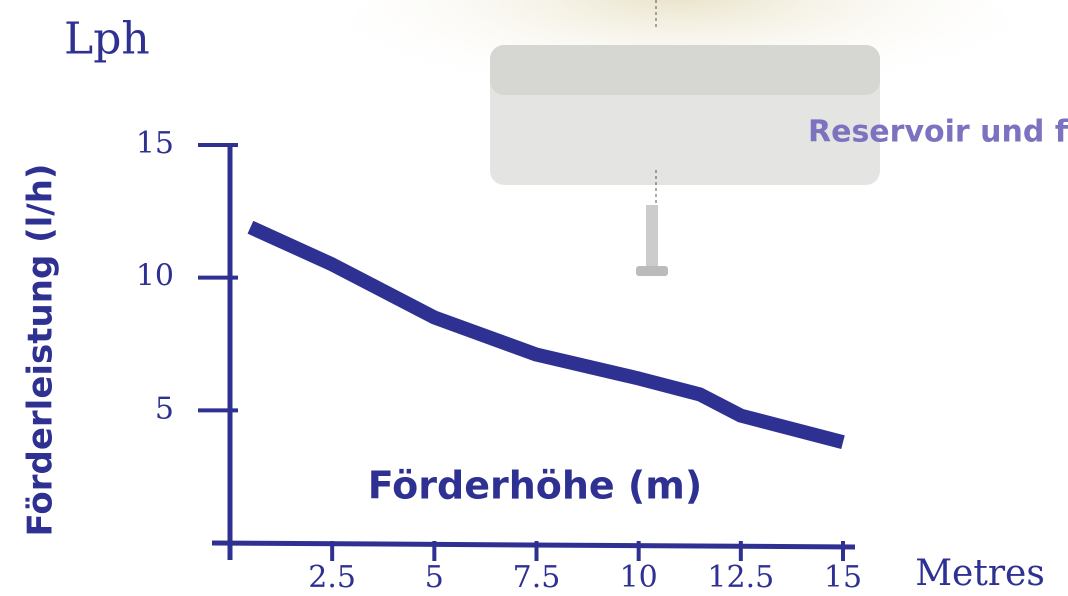 The height and width of the screenshot is (596, 1068). Describe the element at coordinates (533, 545) in the screenshot. I see `x-axis` at that location.